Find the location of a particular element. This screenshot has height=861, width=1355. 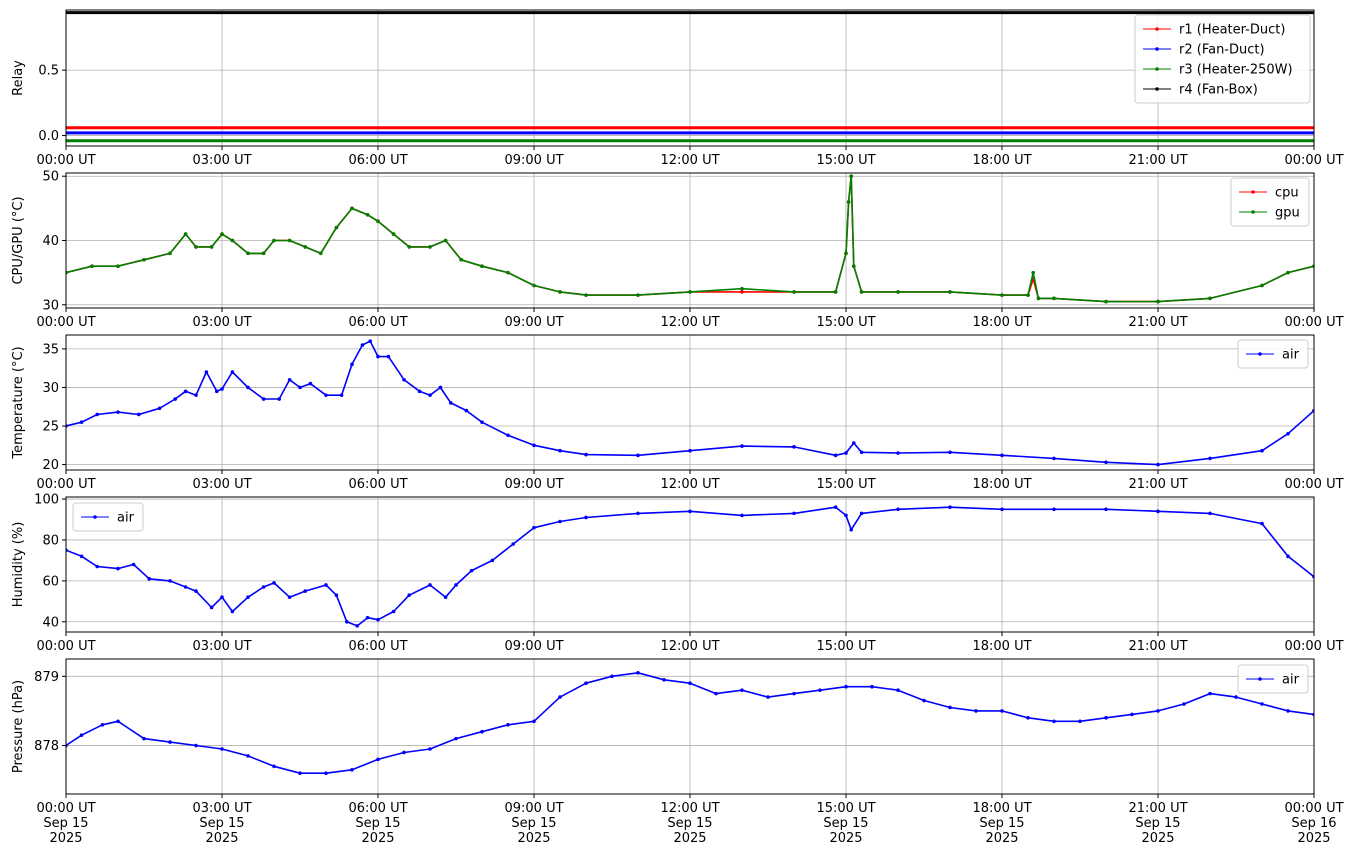

y-tick-label: 35 is located at coordinates (50, 349).